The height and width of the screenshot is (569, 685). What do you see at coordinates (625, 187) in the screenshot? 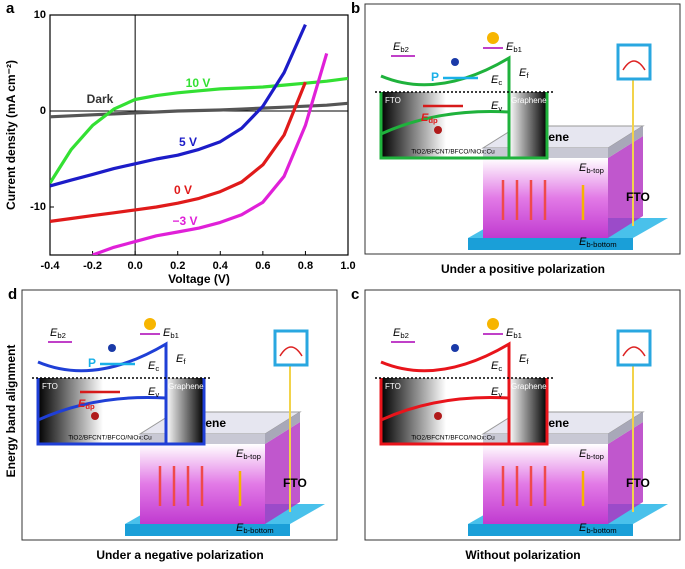
I see `slab-side` at bounding box center [625, 187].